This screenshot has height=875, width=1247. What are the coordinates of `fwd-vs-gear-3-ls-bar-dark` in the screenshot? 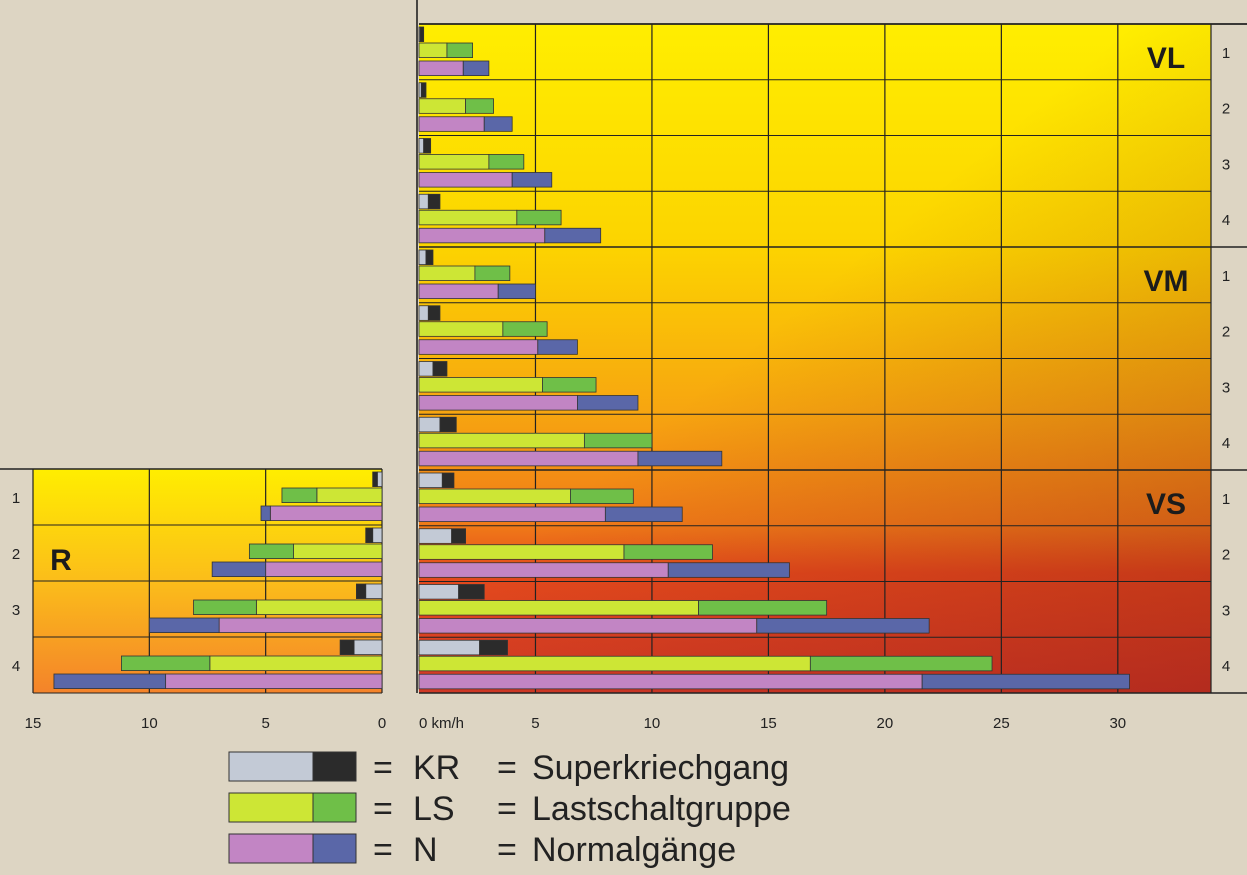 It's located at (763, 608).